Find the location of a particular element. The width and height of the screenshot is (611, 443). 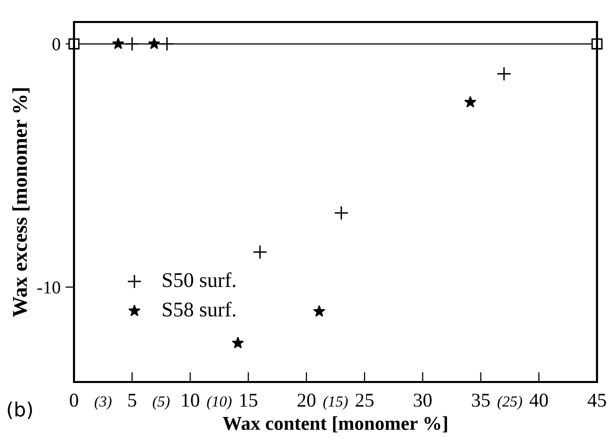

x-tick-label: 25 is located at coordinates (365, 400).